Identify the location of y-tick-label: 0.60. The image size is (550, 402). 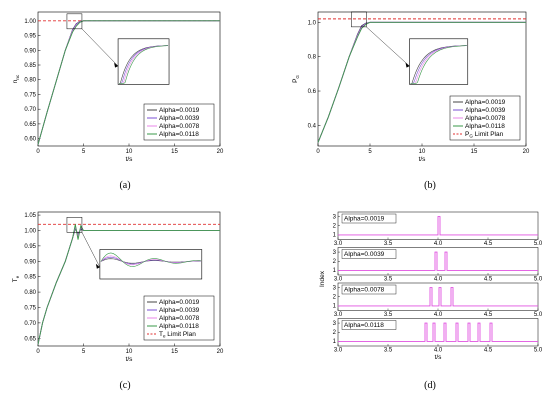
(30, 140).